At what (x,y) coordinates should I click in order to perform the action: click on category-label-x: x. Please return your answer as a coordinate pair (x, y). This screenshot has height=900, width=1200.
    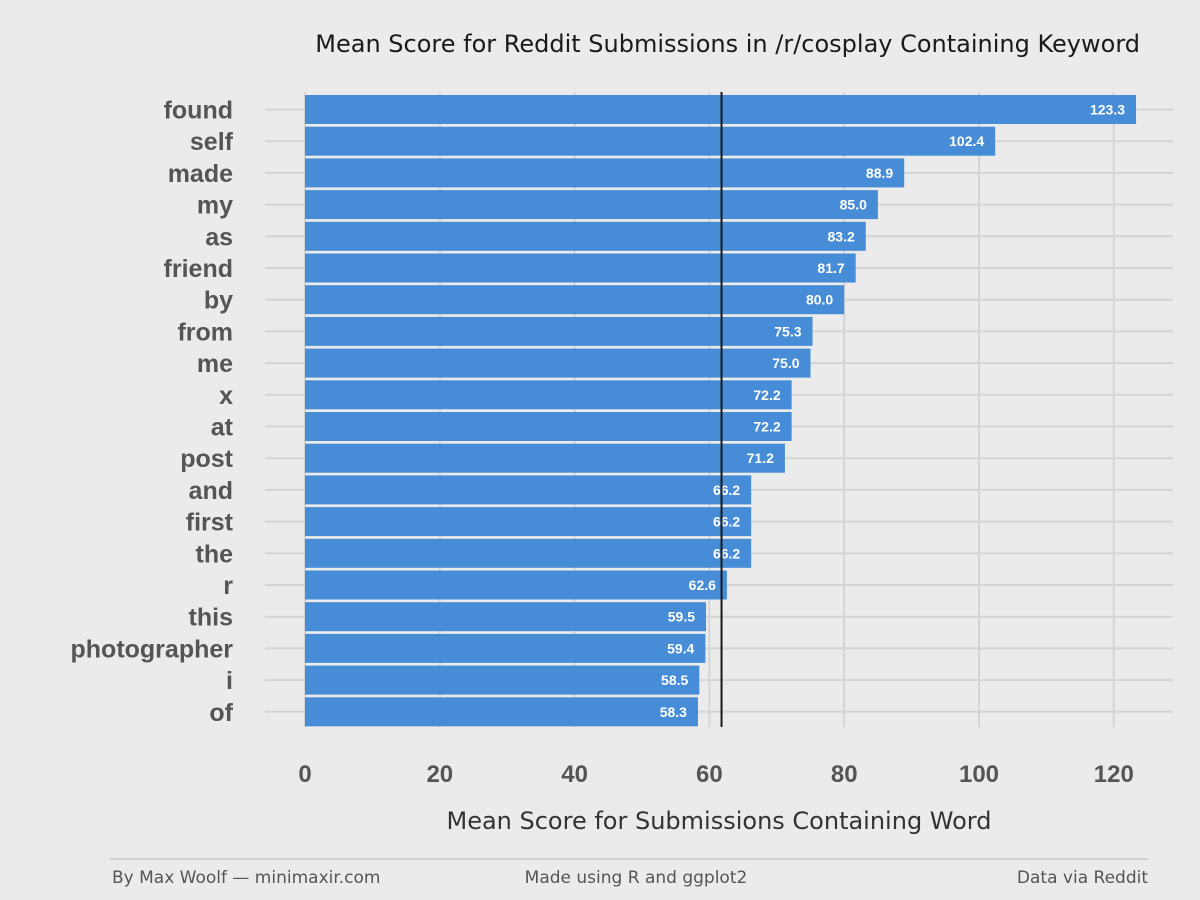
    Looking at the image, I should click on (226, 396).